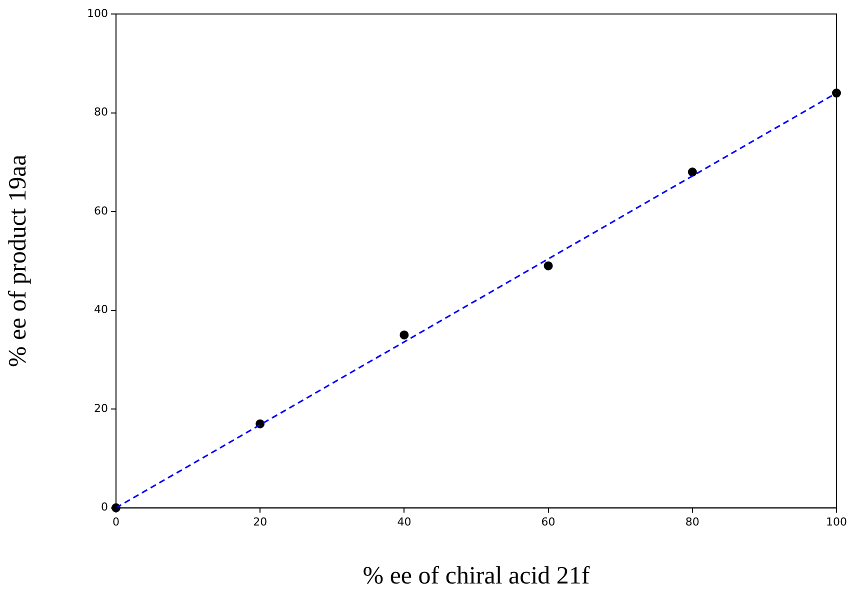  What do you see at coordinates (18, 261) in the screenshot?
I see `y-axis-title: % ee of product 19aa` at bounding box center [18, 261].